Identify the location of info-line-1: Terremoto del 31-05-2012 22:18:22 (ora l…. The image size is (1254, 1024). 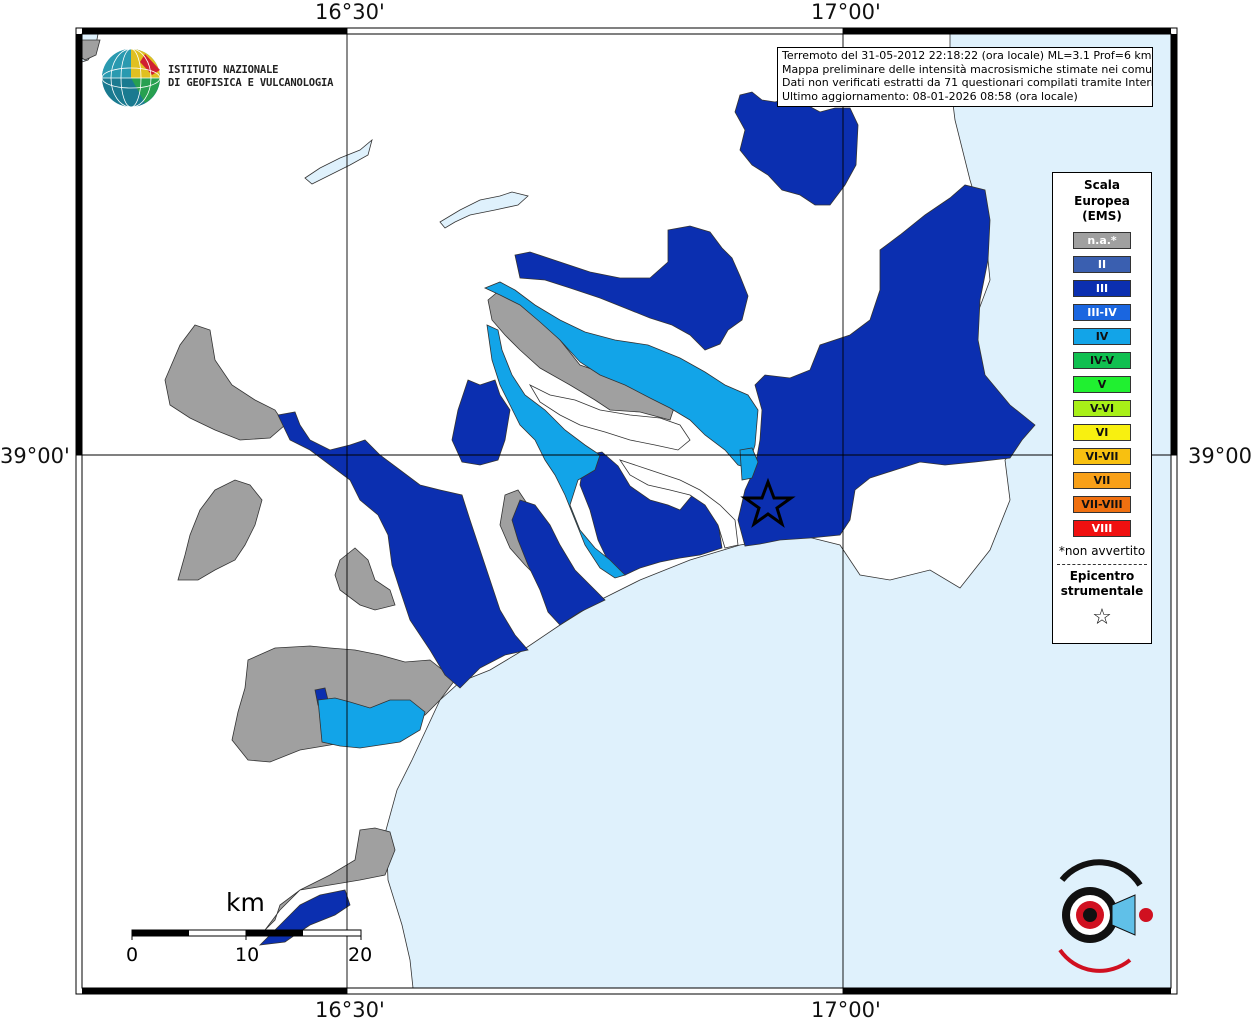
(967, 55).